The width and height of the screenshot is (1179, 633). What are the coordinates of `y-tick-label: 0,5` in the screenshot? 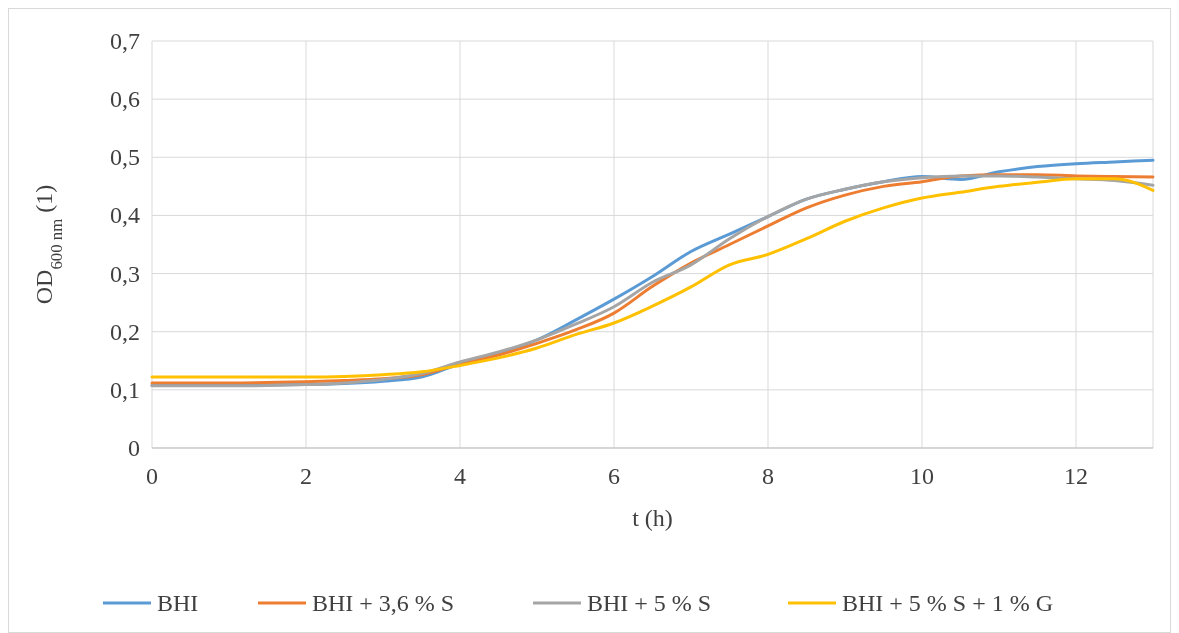 It's located at (125, 157).